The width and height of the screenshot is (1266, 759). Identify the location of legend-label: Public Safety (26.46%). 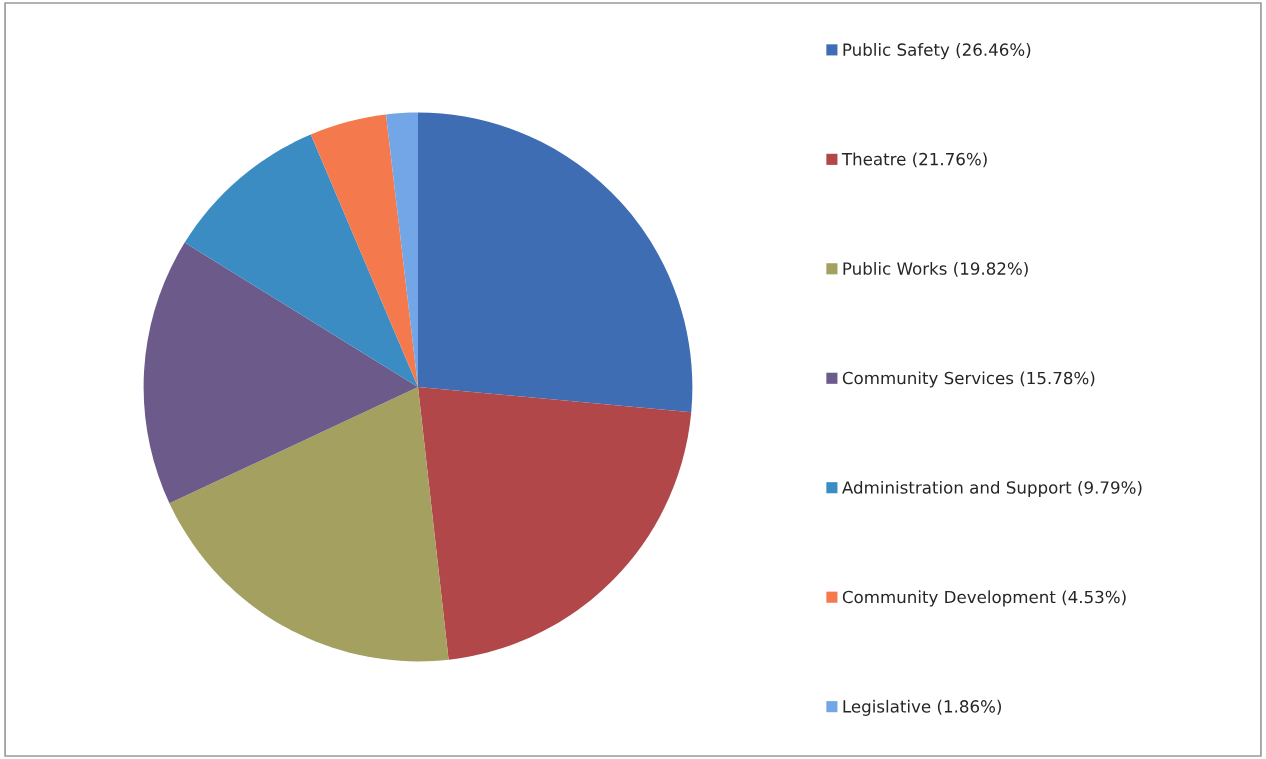
(937, 51).